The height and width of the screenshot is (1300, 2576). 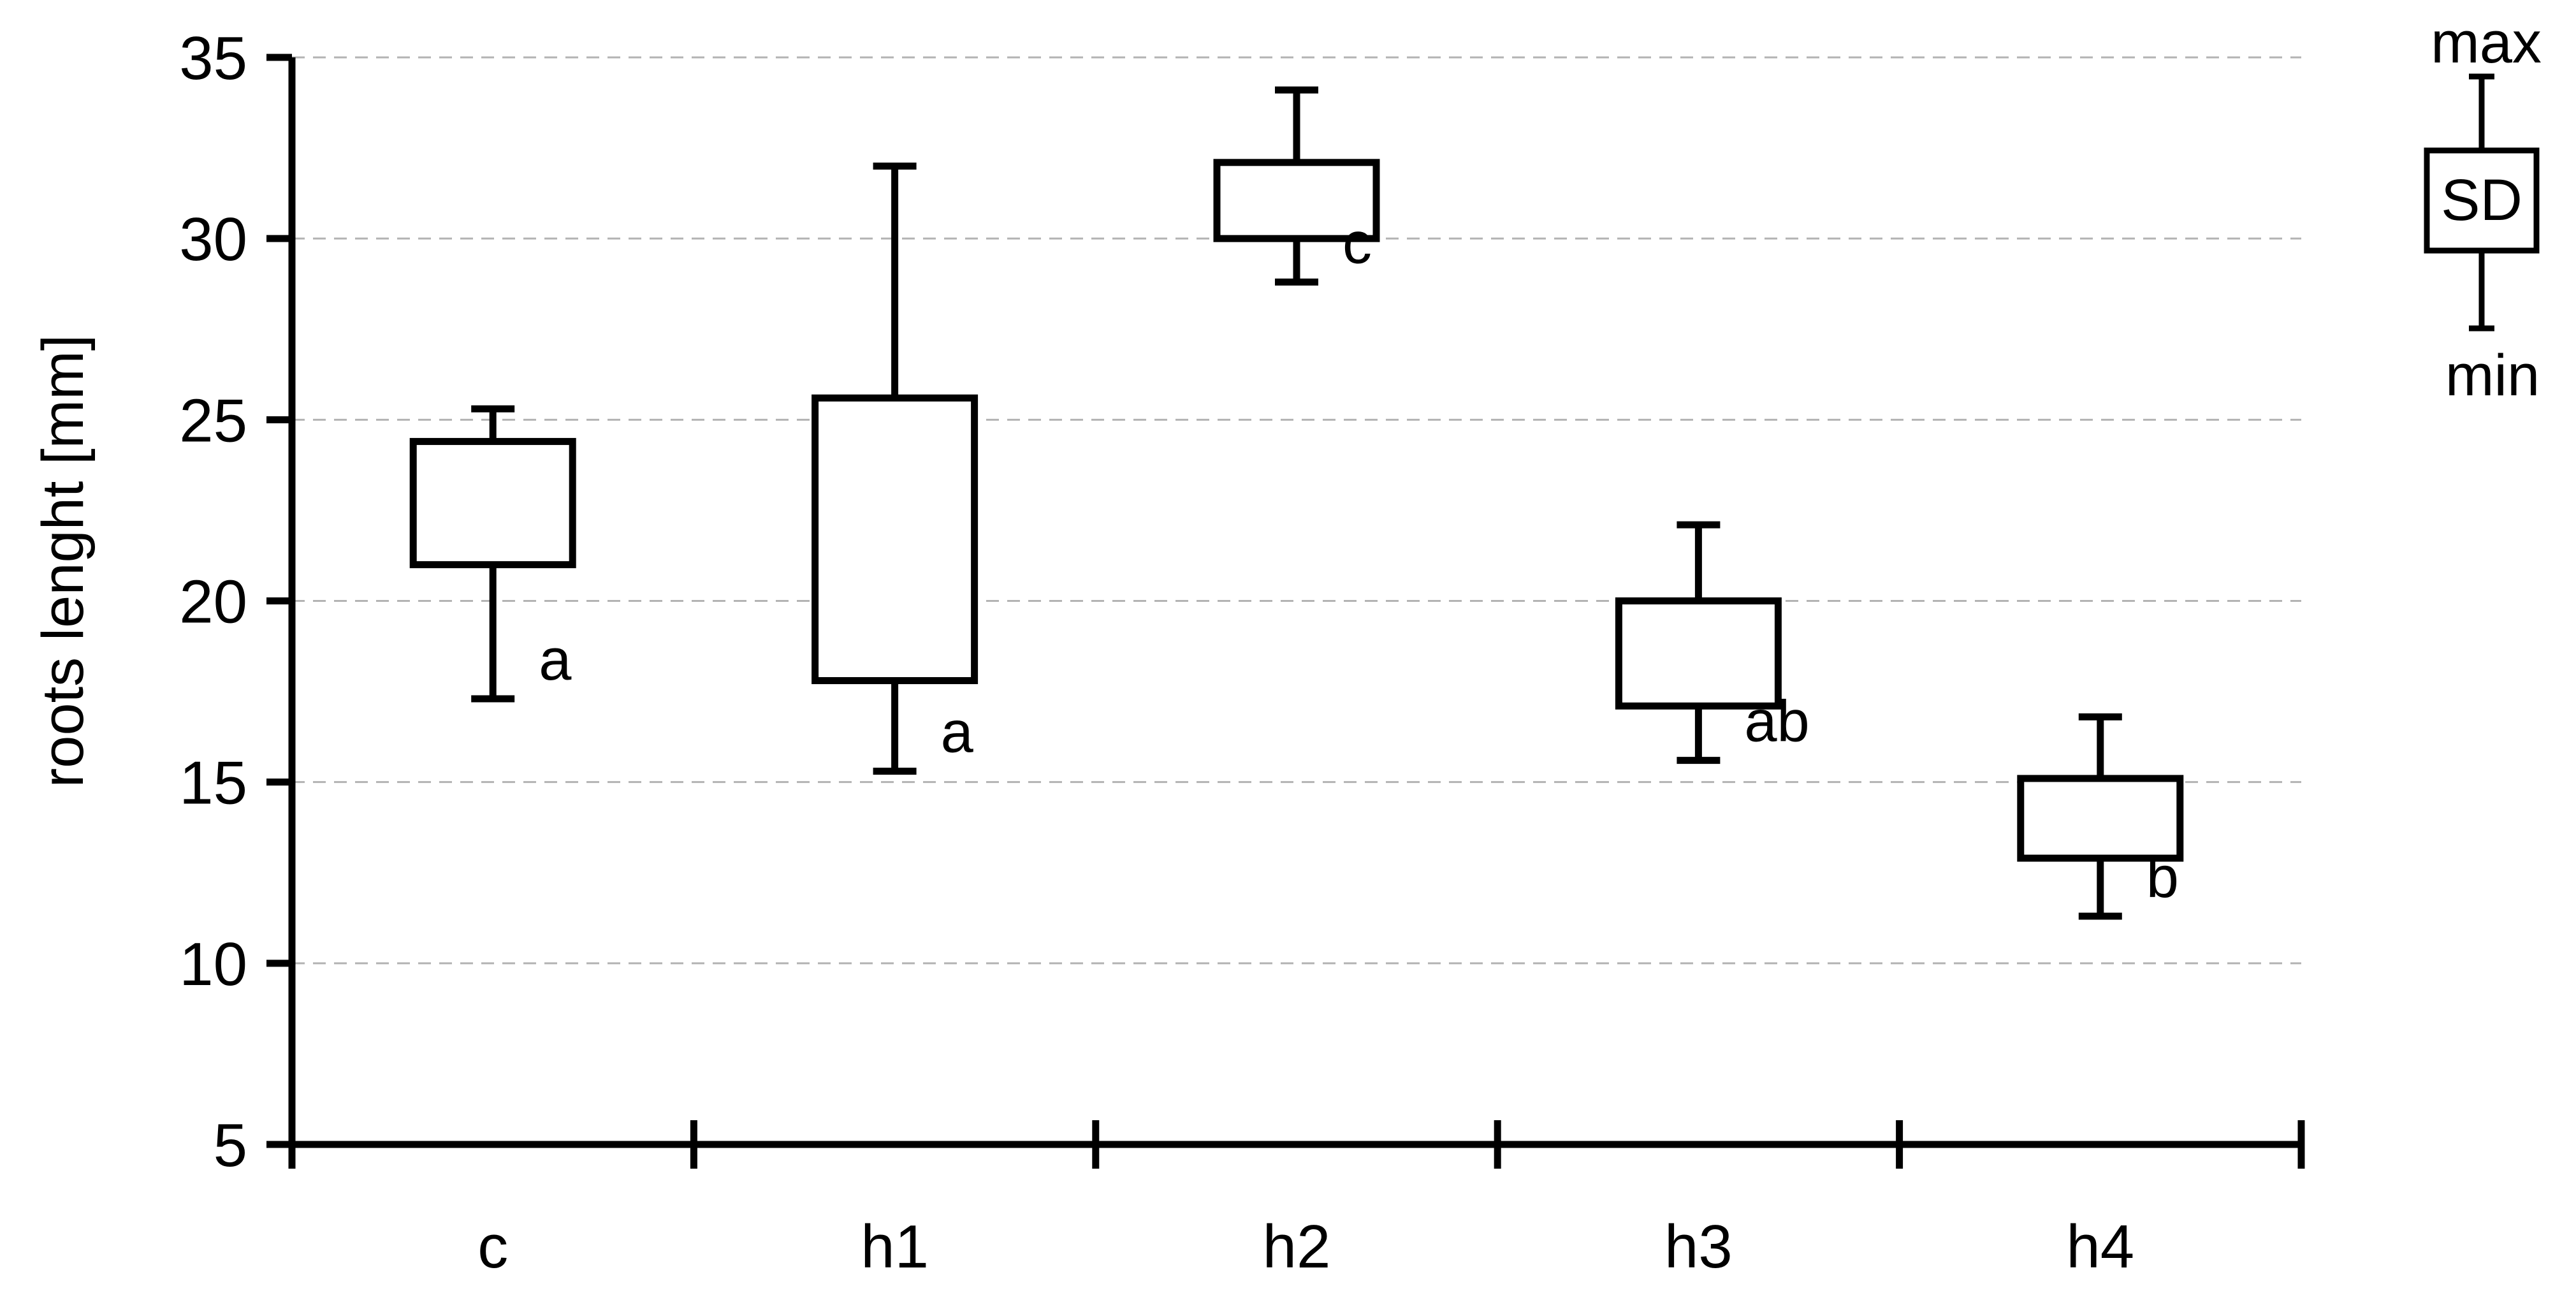 I want to click on legend-min-label: min, so click(x=2492, y=375).